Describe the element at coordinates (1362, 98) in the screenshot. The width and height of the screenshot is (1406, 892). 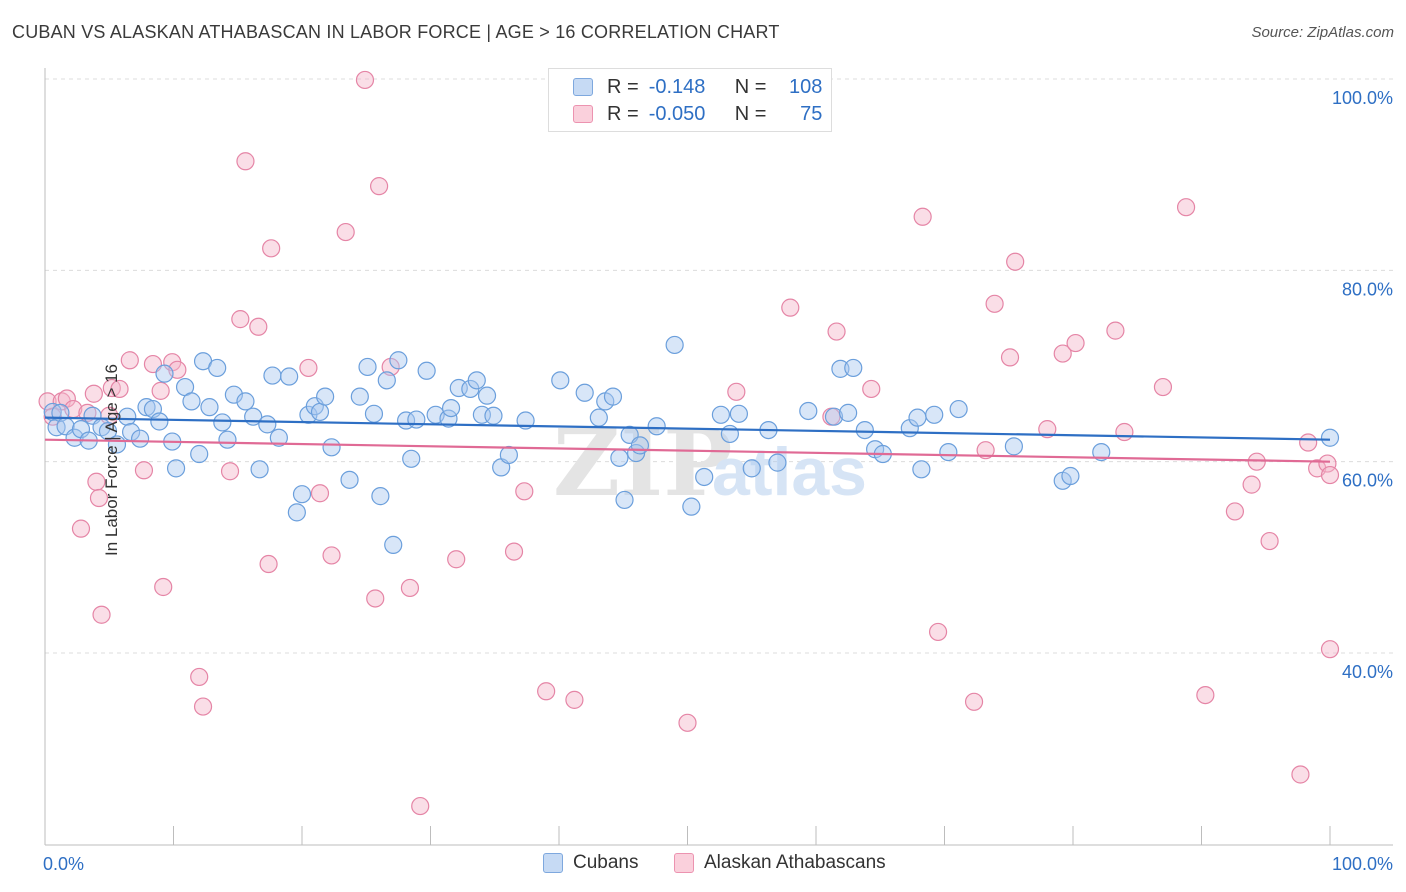
I see `y-tick-label: 100.0%` at that location.